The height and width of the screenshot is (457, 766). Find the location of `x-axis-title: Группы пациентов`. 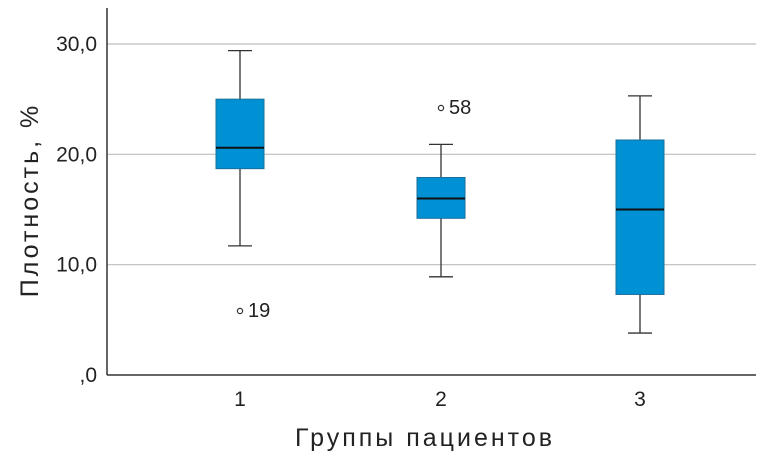

x-axis-title: Группы пациентов is located at coordinates (425, 438).